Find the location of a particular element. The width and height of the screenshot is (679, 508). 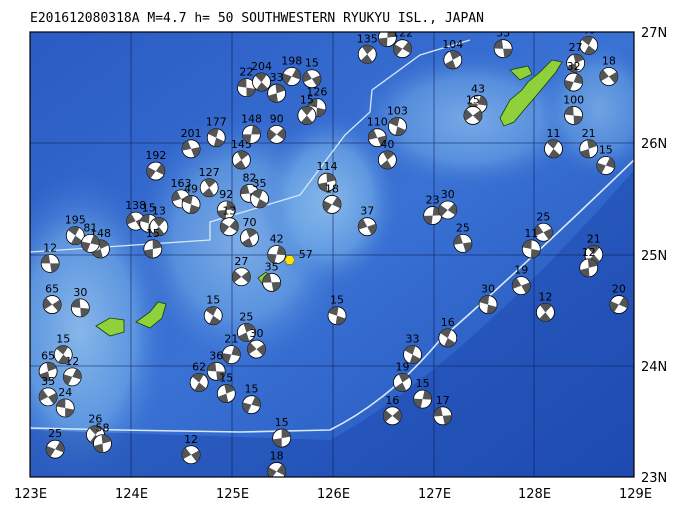

focal-mechanism: 32 is located at coordinates (573, 76).